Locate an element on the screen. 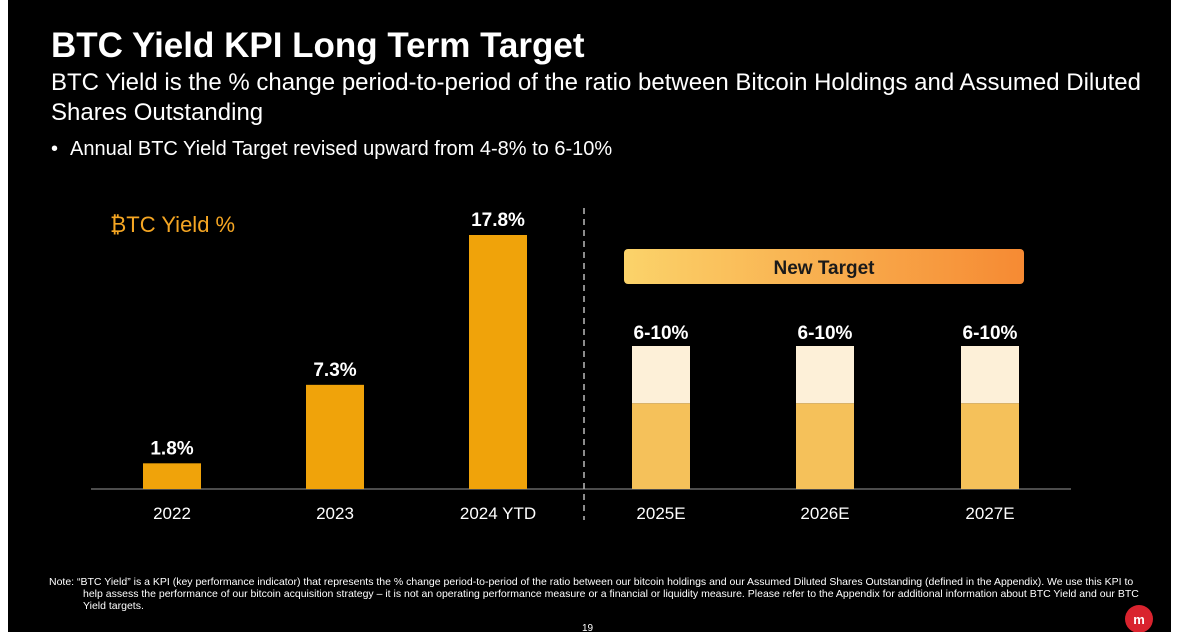  company-logo: m is located at coordinates (1139, 618).